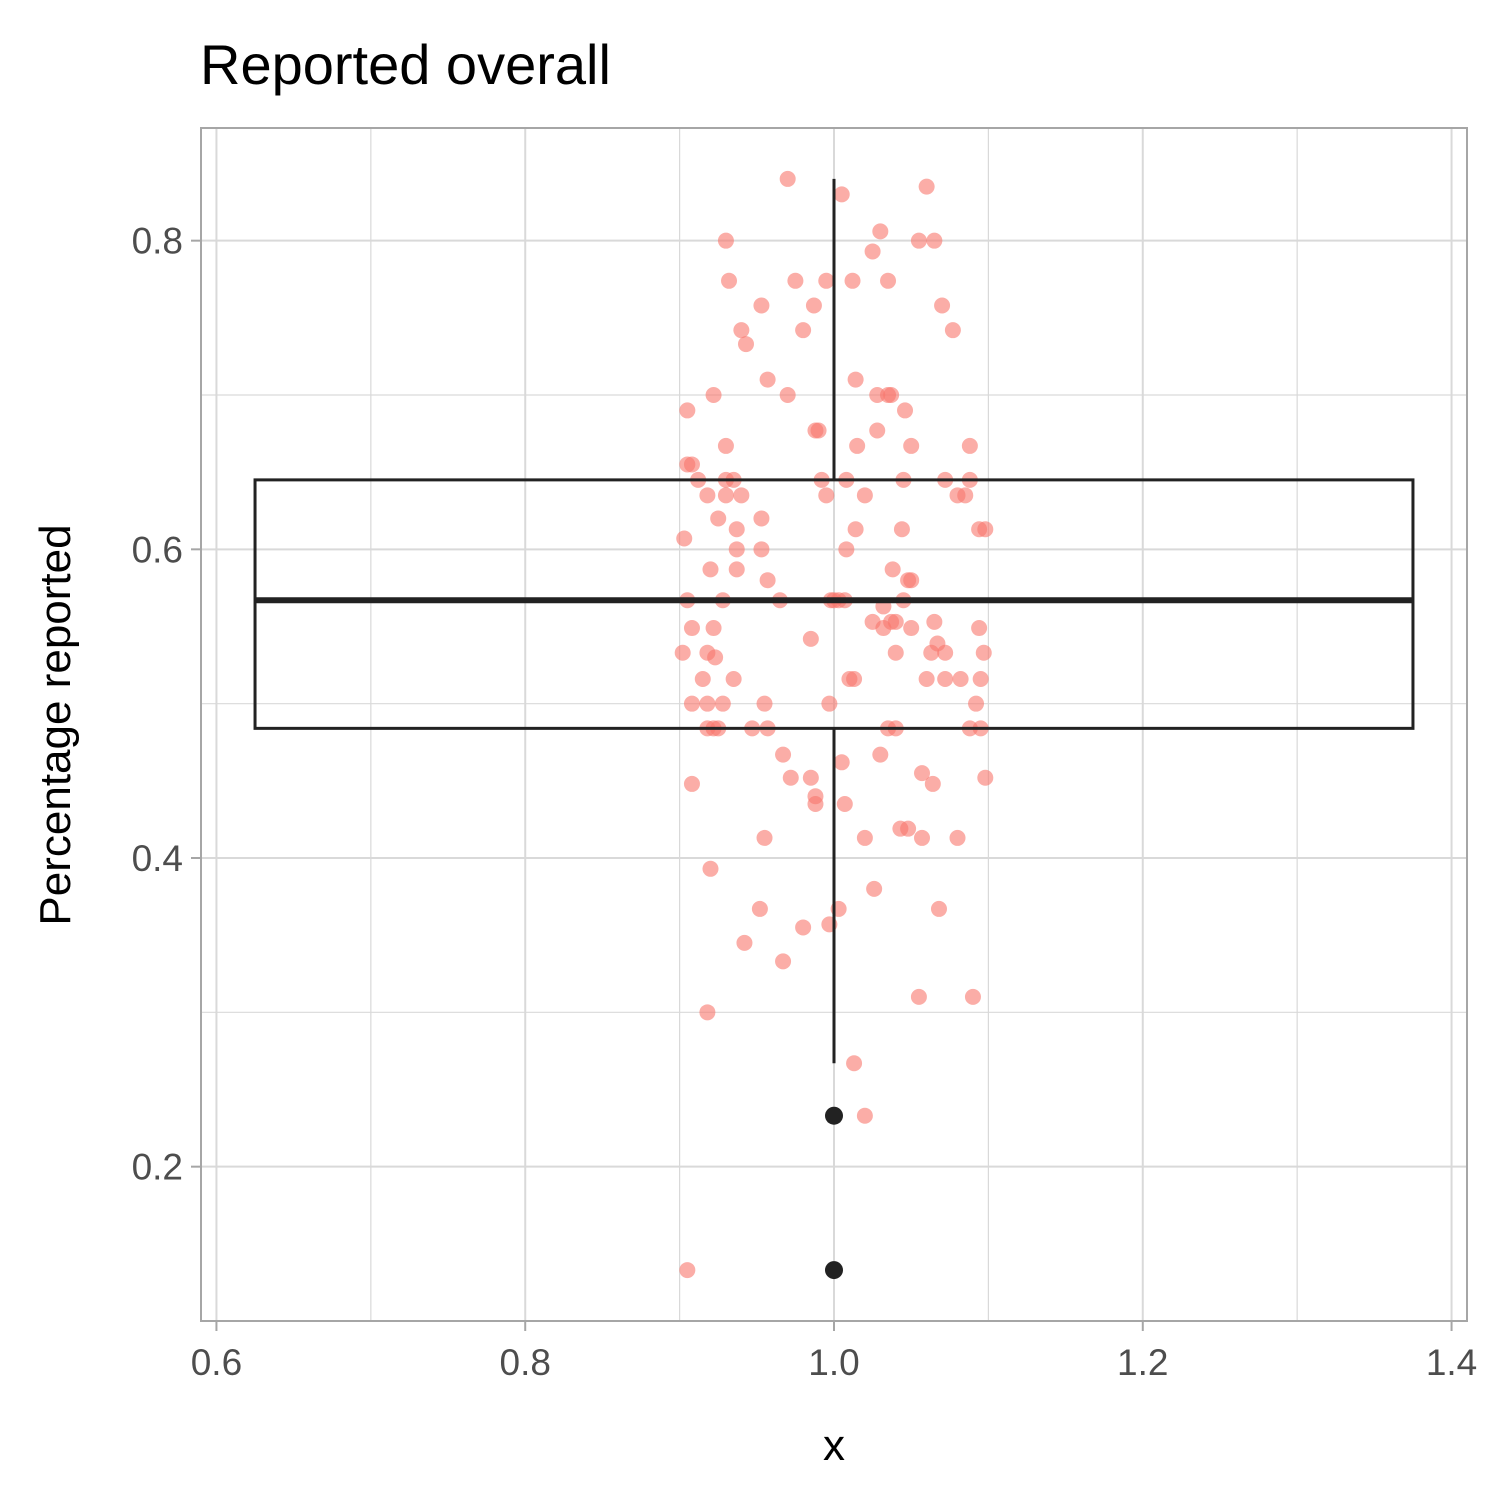  Describe the element at coordinates (833, 1362) in the screenshot. I see `x-tick-label: 1.0` at that location.